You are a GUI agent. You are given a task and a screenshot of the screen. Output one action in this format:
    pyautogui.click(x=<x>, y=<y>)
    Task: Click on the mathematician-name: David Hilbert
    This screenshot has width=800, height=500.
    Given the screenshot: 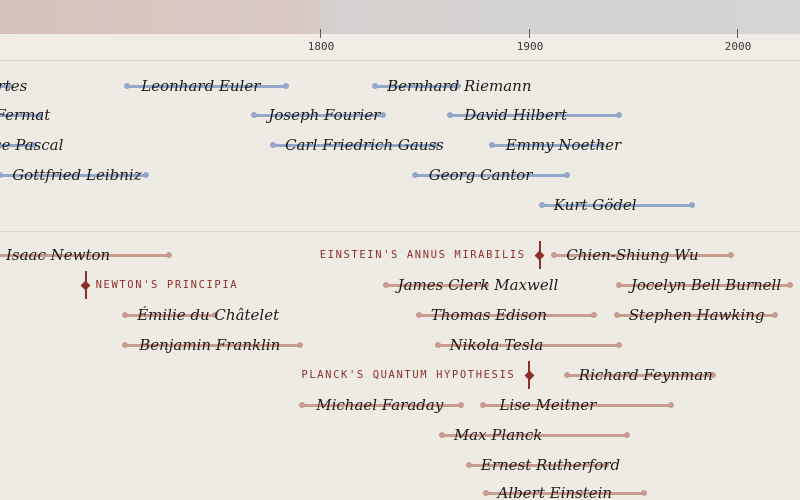 What is the action you would take?
    pyautogui.click(x=516, y=115)
    